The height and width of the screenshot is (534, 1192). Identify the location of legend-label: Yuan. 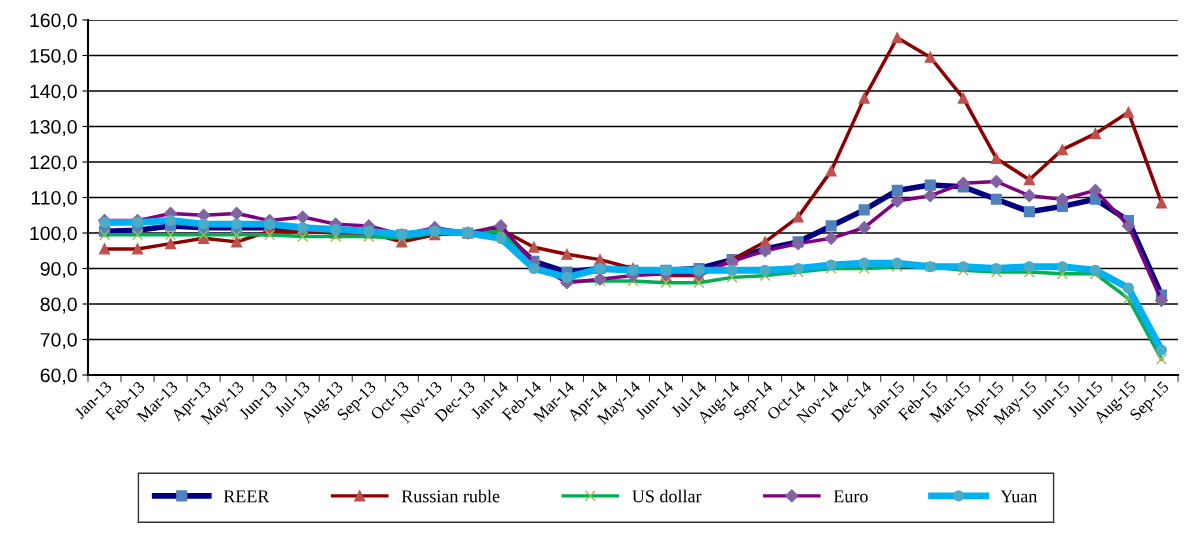
(1019, 496).